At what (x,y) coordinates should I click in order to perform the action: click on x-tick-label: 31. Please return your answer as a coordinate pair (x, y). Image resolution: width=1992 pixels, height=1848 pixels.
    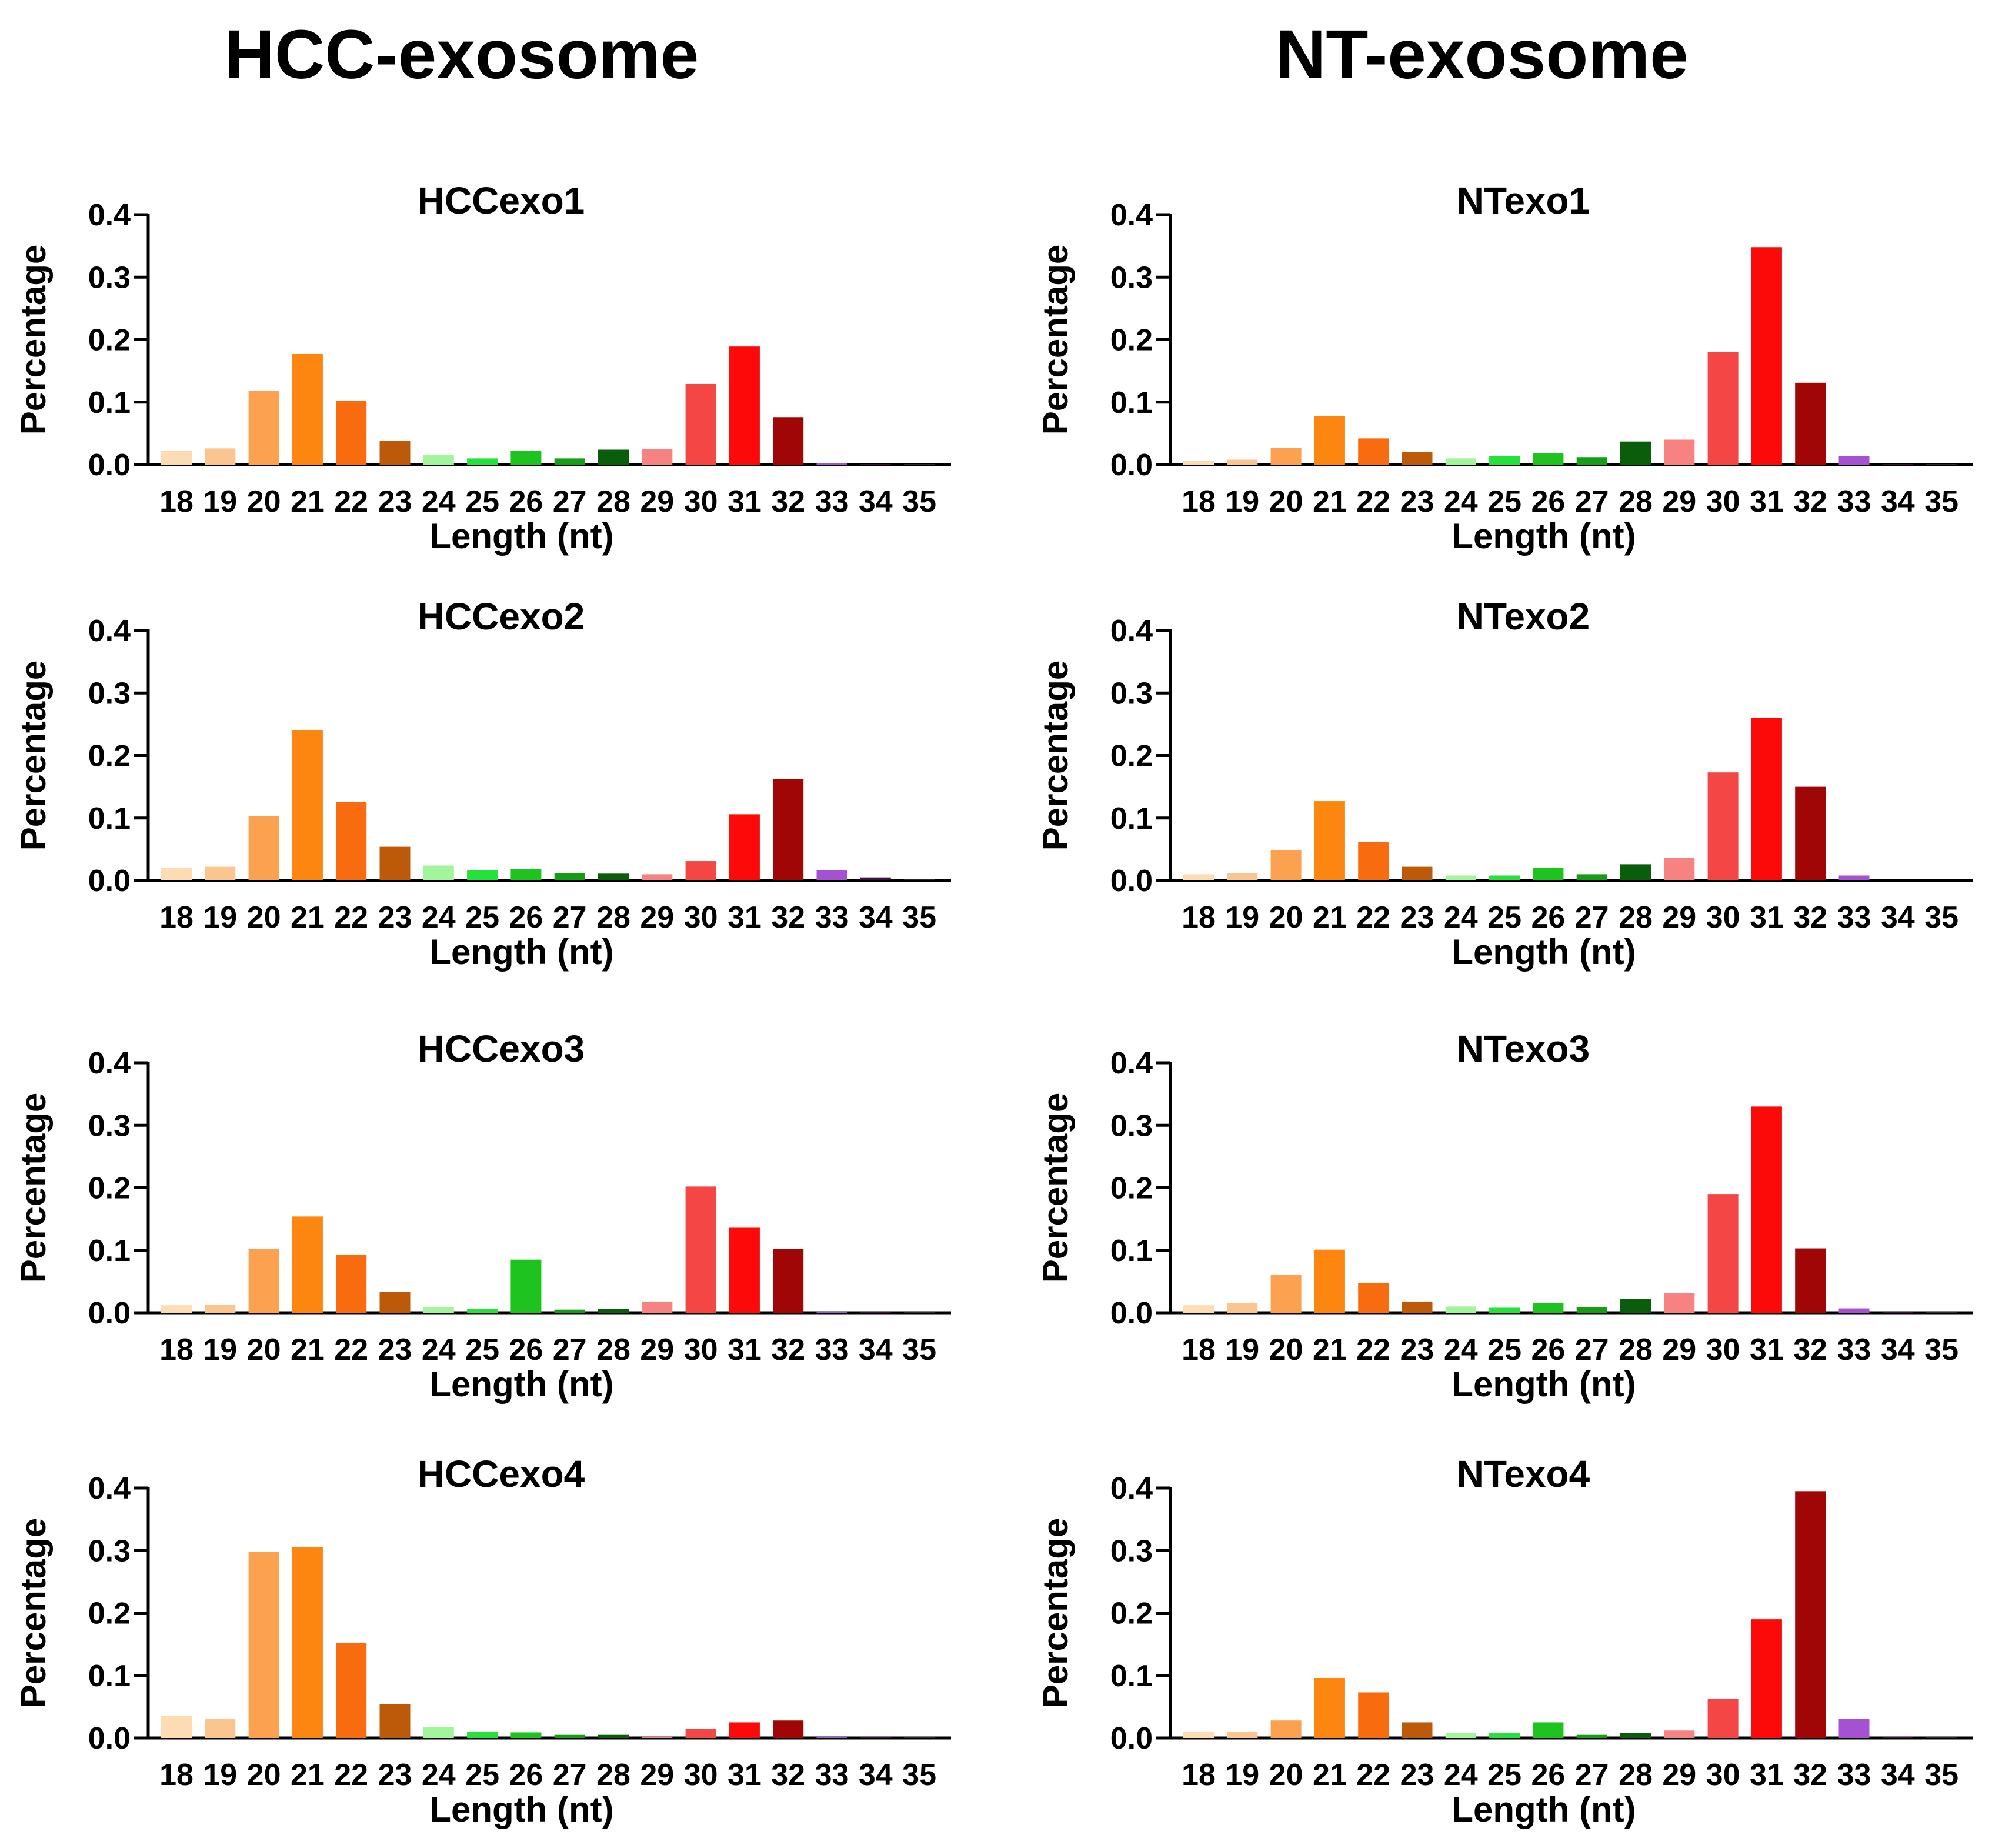
    Looking at the image, I should click on (1767, 917).